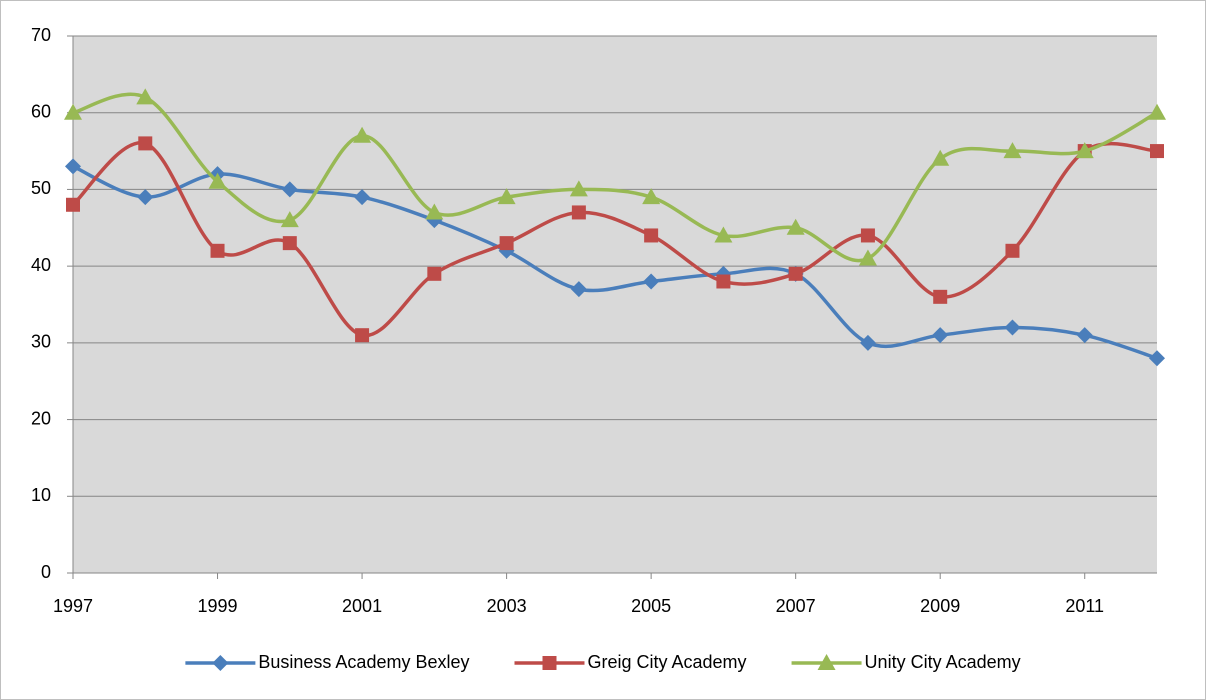  I want to click on y-tick-label: 20, so click(41, 418).